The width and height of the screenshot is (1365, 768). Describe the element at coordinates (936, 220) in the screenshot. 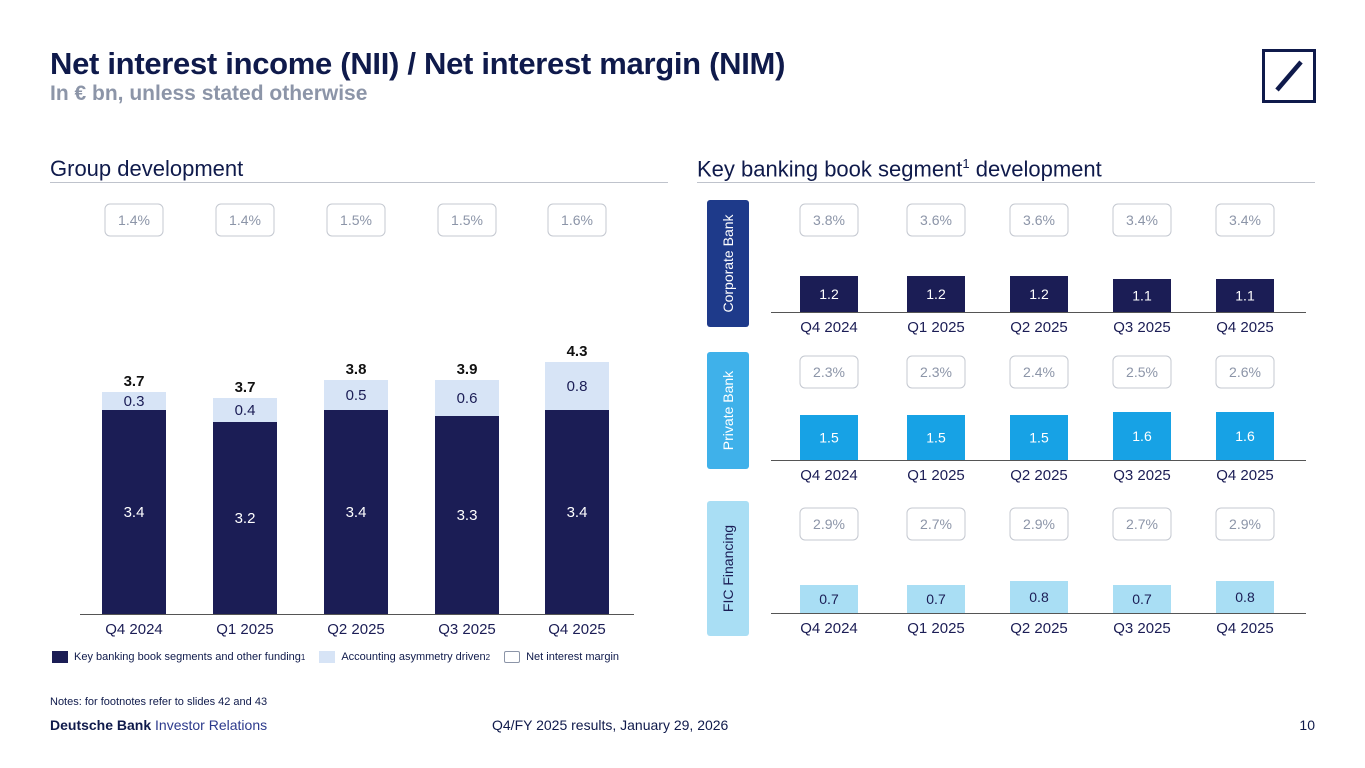

I see `nim-label: 3.6%` at that location.